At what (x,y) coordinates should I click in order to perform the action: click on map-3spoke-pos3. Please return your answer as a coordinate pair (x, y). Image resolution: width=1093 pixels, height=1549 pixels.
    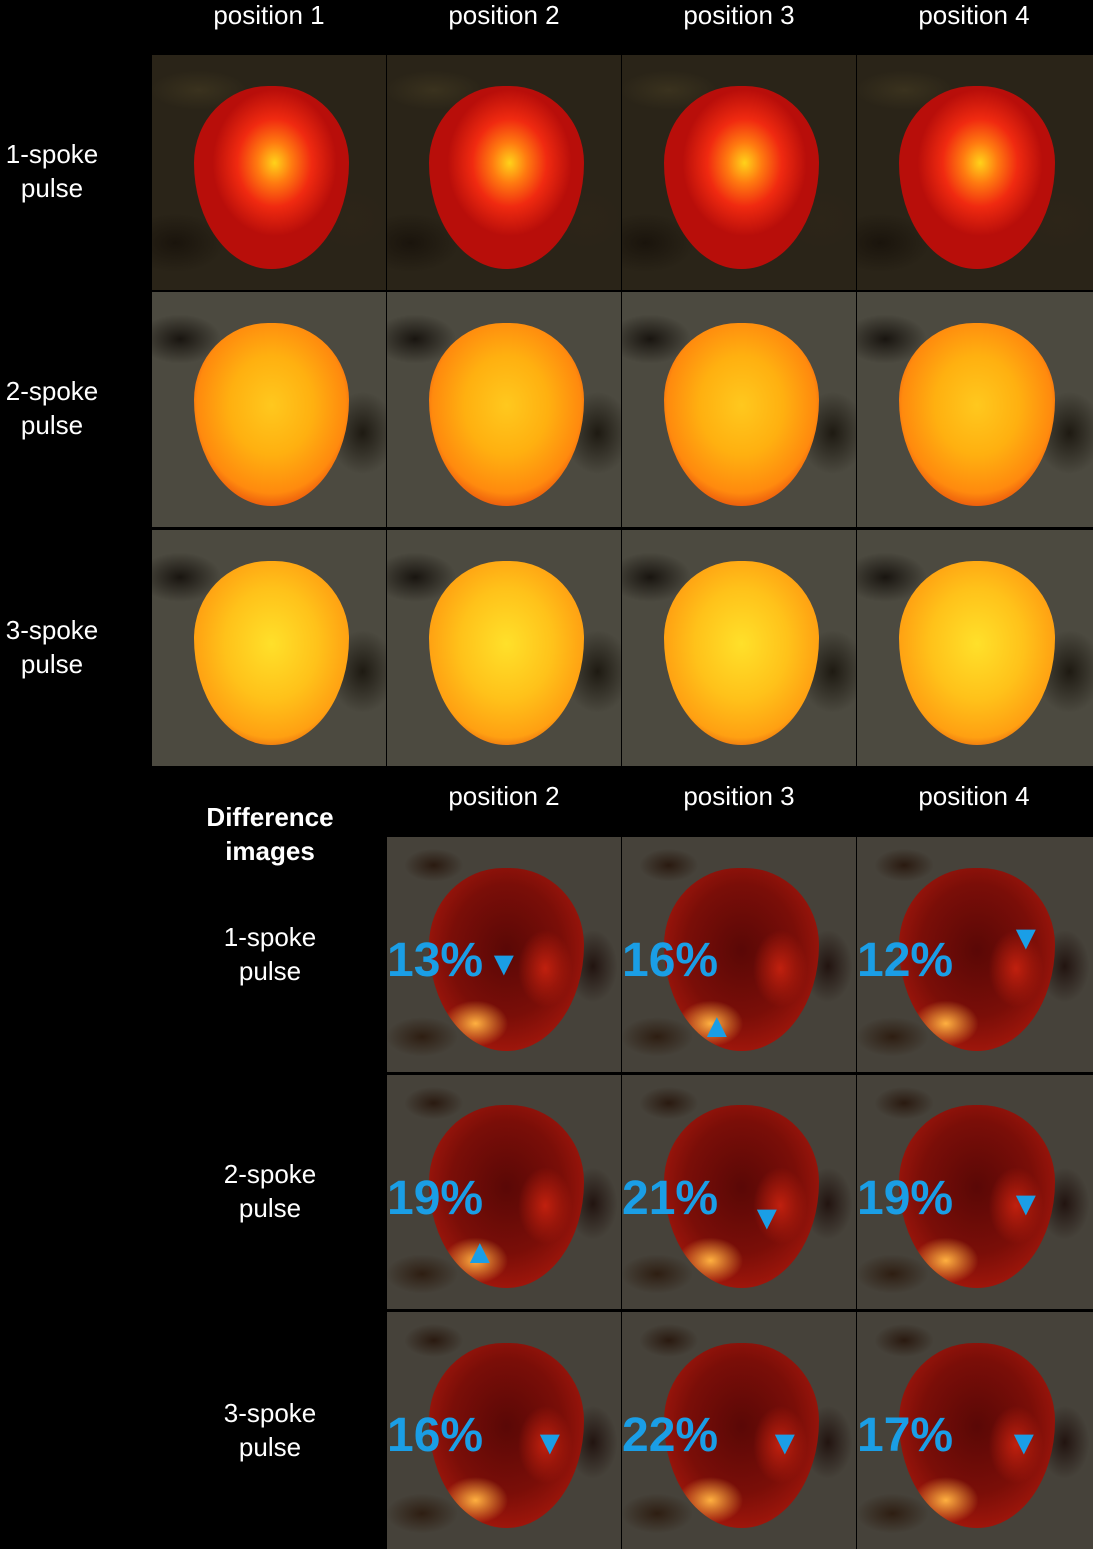
    Looking at the image, I should click on (739, 648).